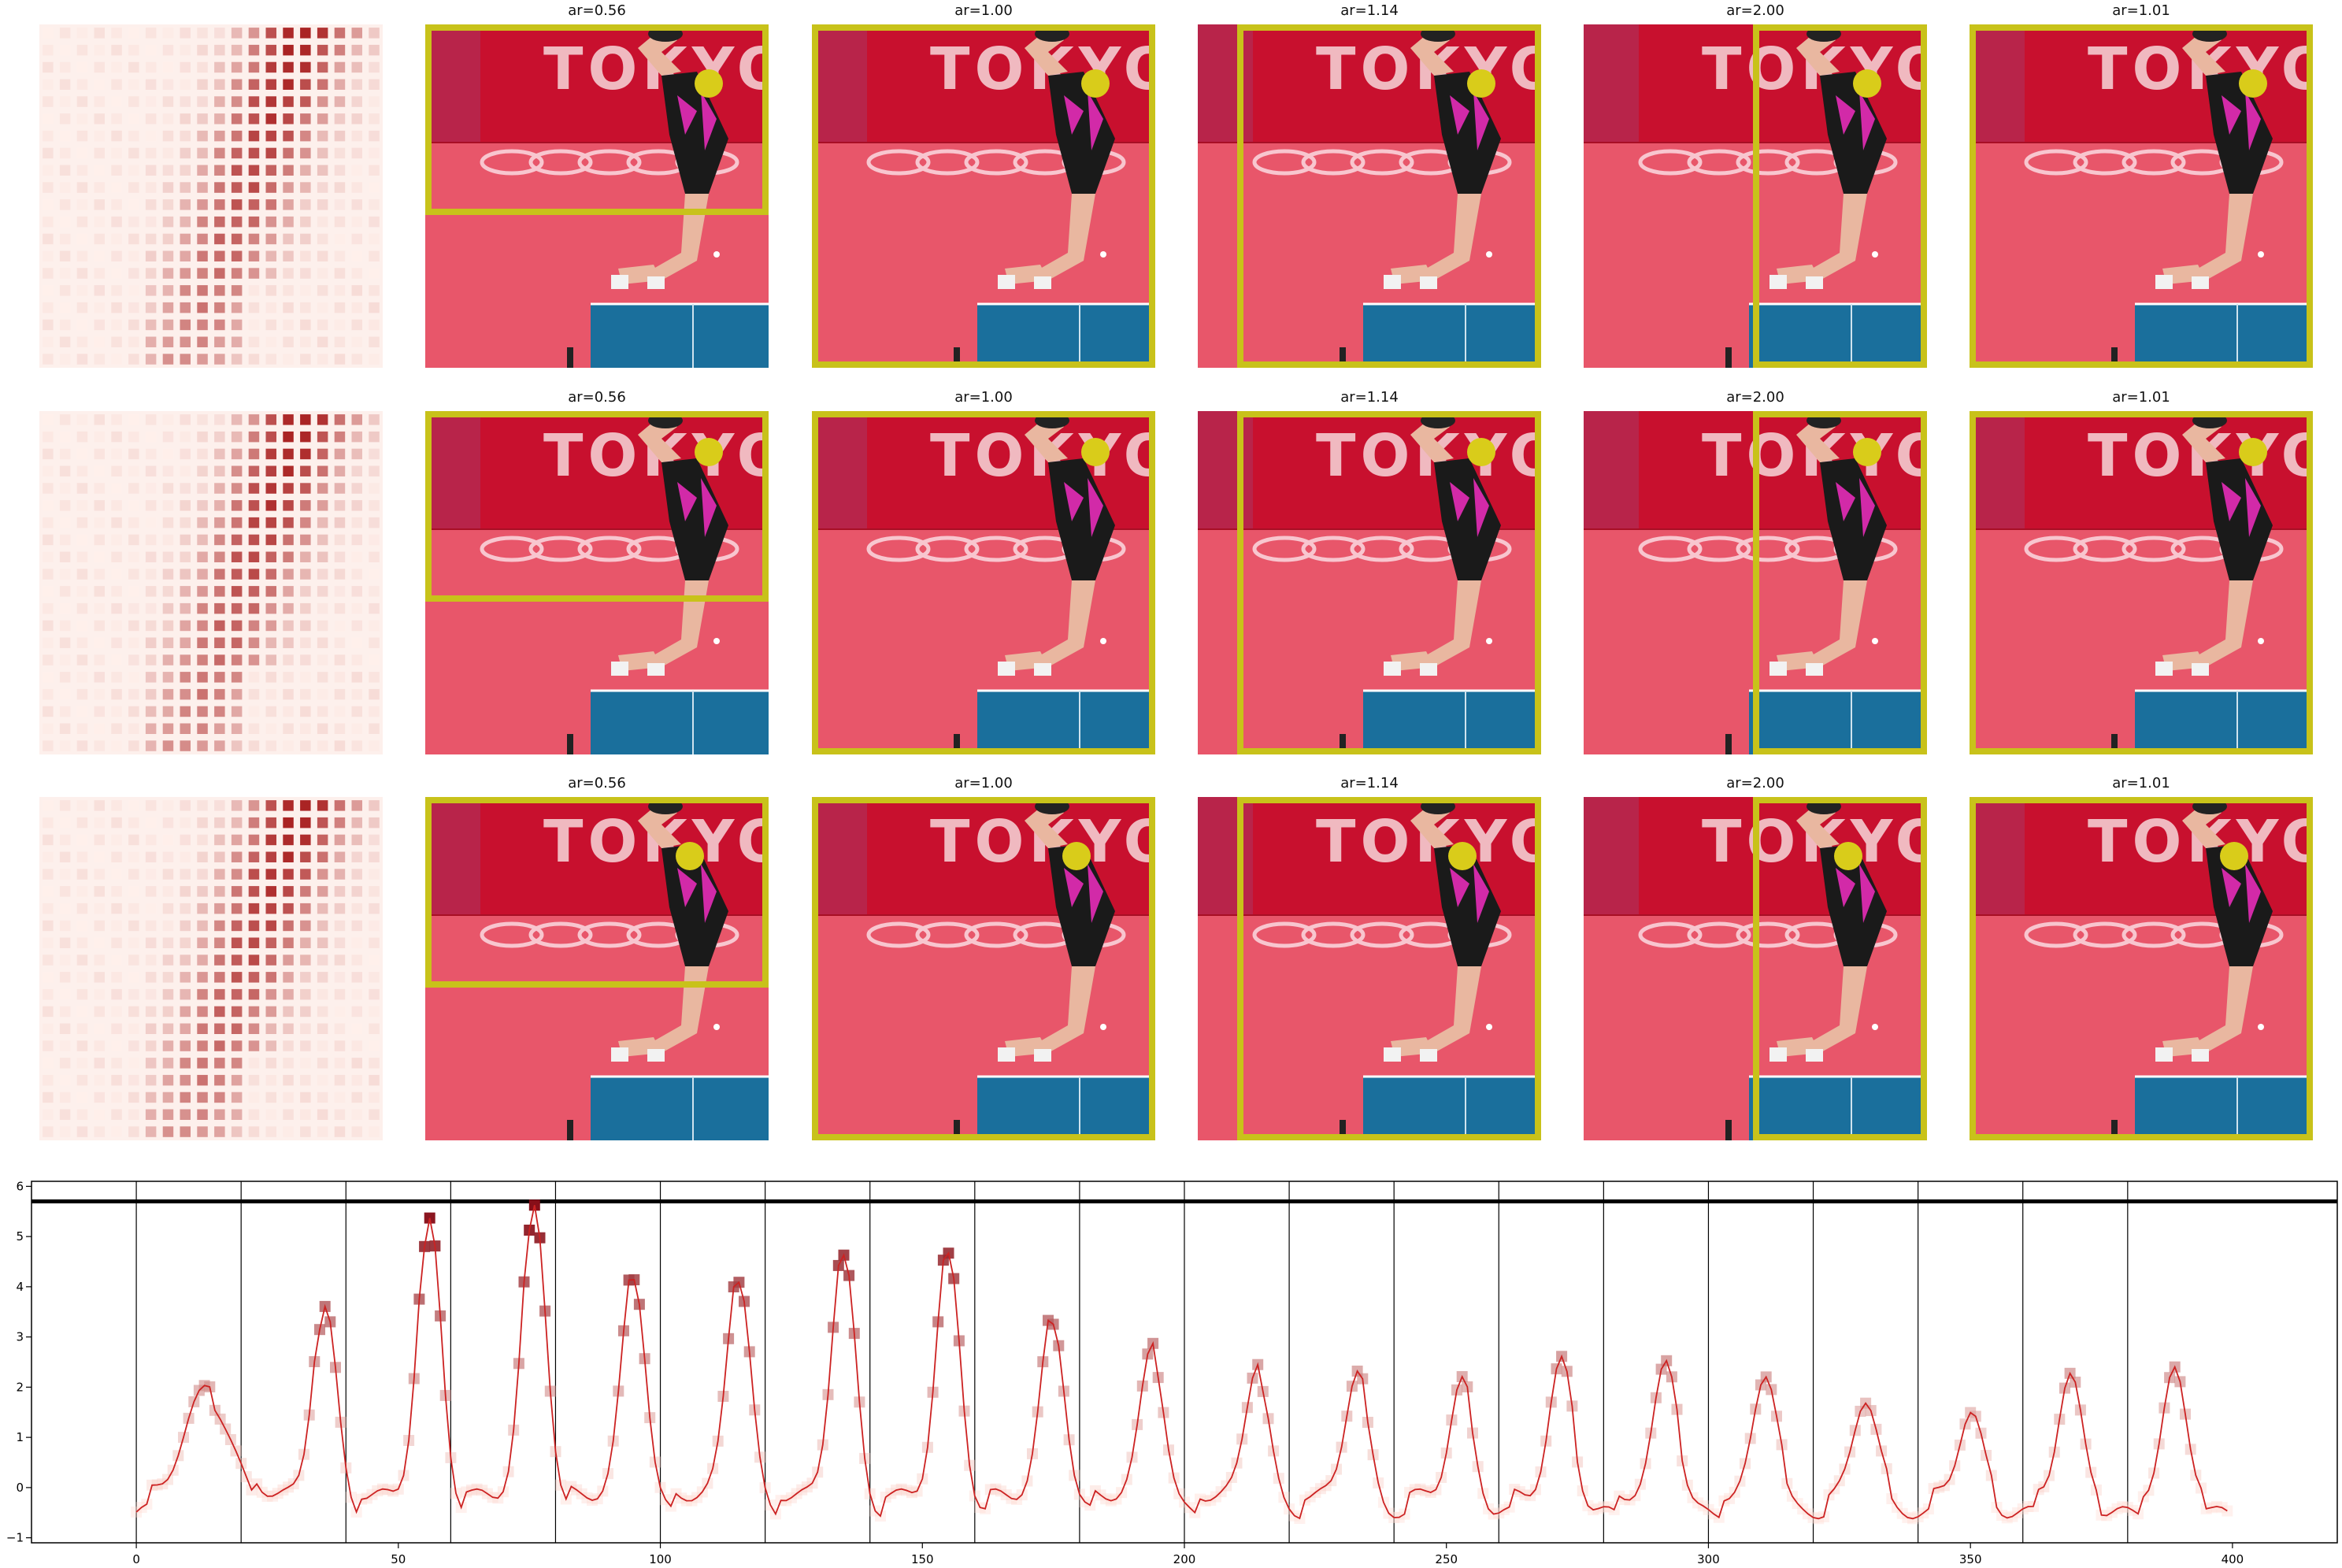 The height and width of the screenshot is (1568, 2342). I want to click on x-tick-label: 100, so click(661, 1559).